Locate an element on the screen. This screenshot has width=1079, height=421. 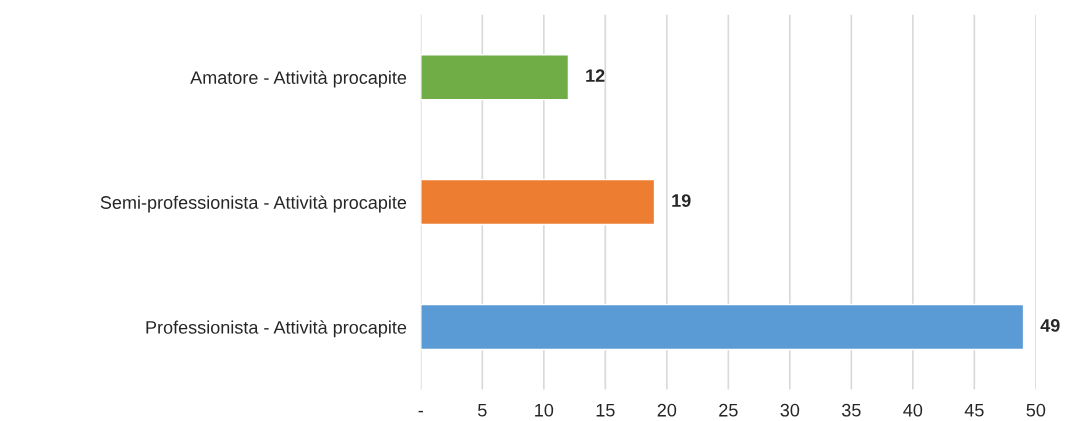
x-tick-label: 20 is located at coordinates (667, 410).